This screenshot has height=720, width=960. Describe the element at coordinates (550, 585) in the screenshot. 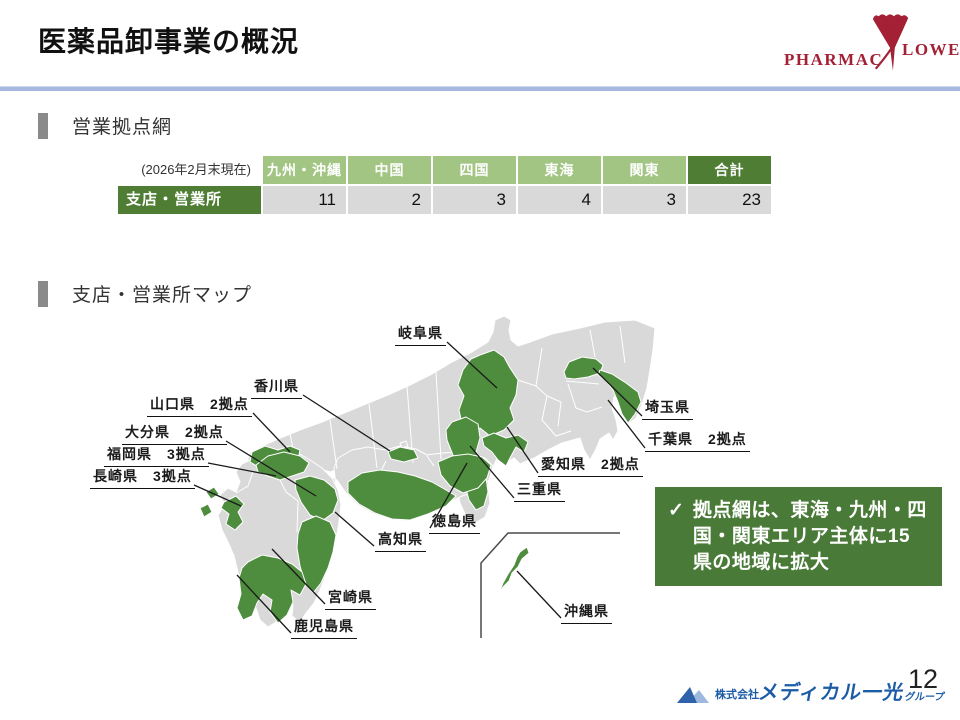

I see `okinawa-inset-bracket` at that location.